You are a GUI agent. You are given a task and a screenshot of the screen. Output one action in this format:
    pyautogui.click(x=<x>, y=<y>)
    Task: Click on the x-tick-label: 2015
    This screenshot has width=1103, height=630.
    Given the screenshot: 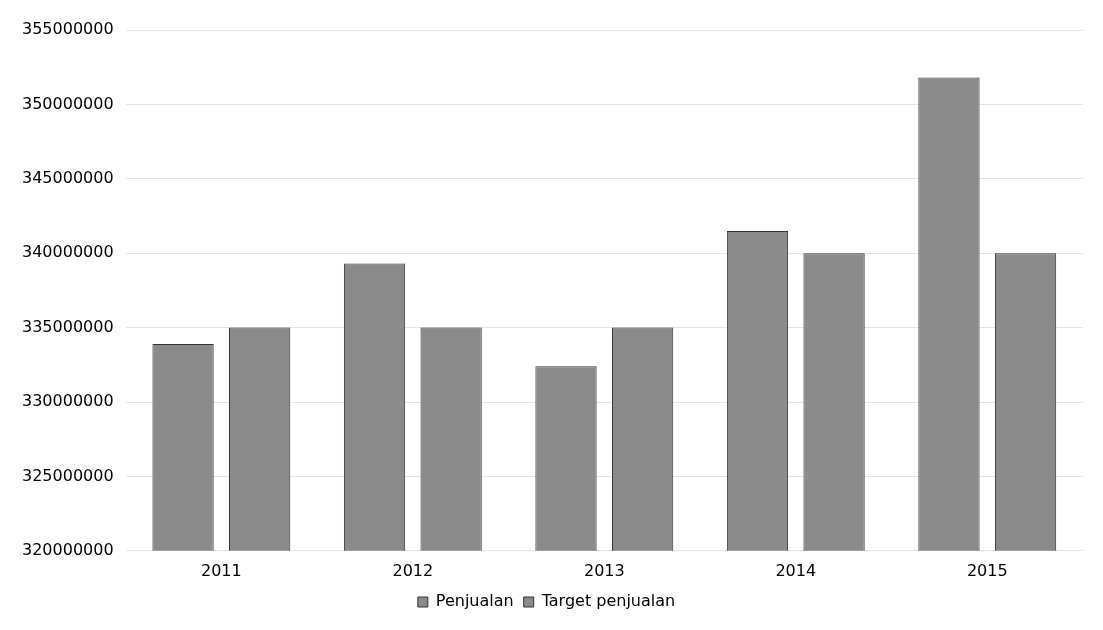 What is the action you would take?
    pyautogui.click(x=987, y=570)
    